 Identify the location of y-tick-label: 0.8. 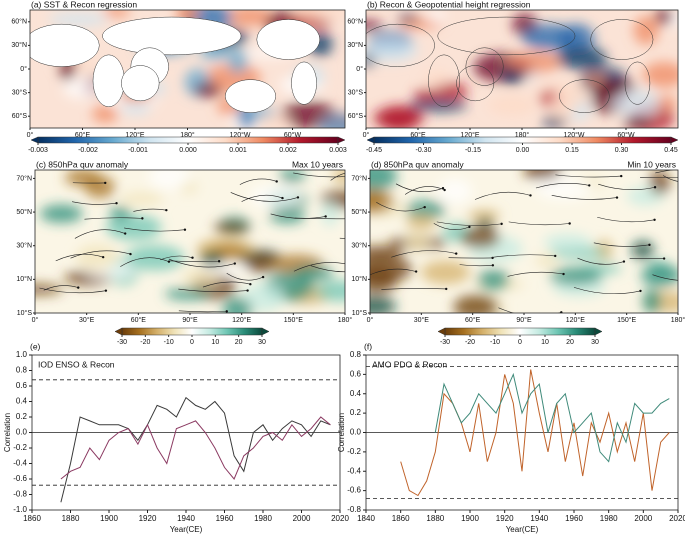
(356, 354).